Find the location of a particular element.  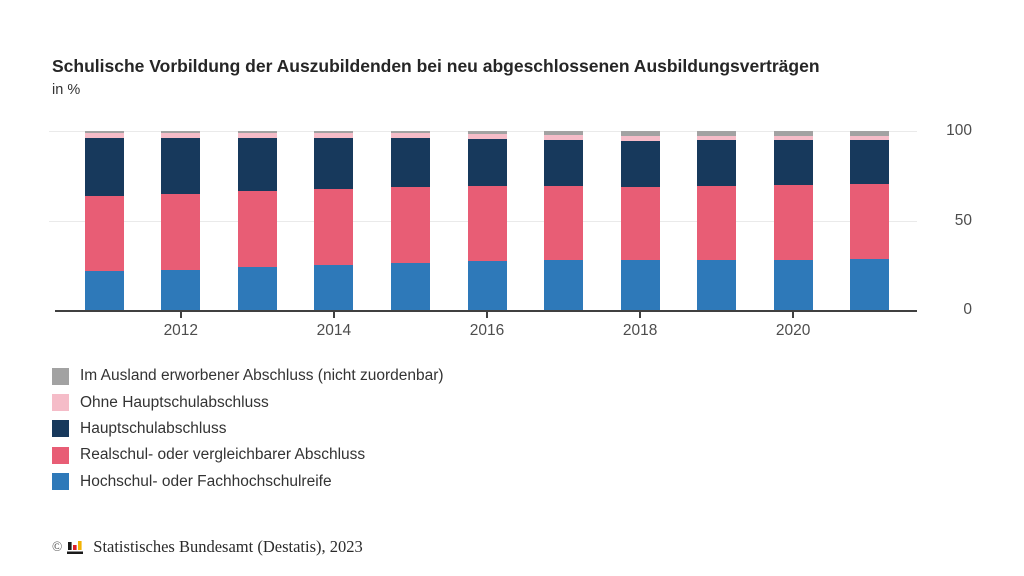

stacked-bar-2016 is located at coordinates (487, 220).